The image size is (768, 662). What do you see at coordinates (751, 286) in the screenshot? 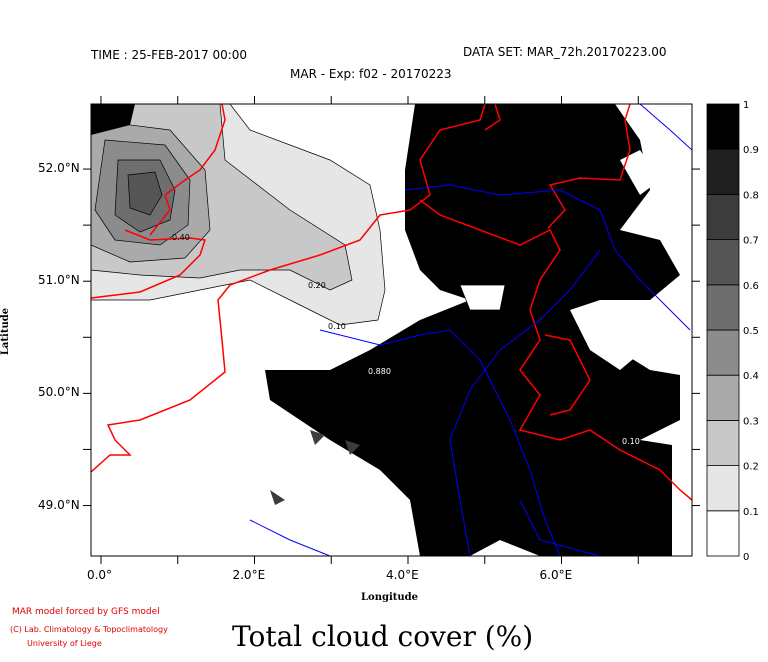
I see `colorbar-label: 0.6` at bounding box center [751, 286].